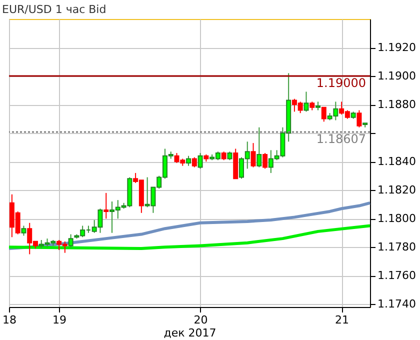 This screenshot has width=420, height=340. I want to click on x-tick-label: 19, so click(59, 320).